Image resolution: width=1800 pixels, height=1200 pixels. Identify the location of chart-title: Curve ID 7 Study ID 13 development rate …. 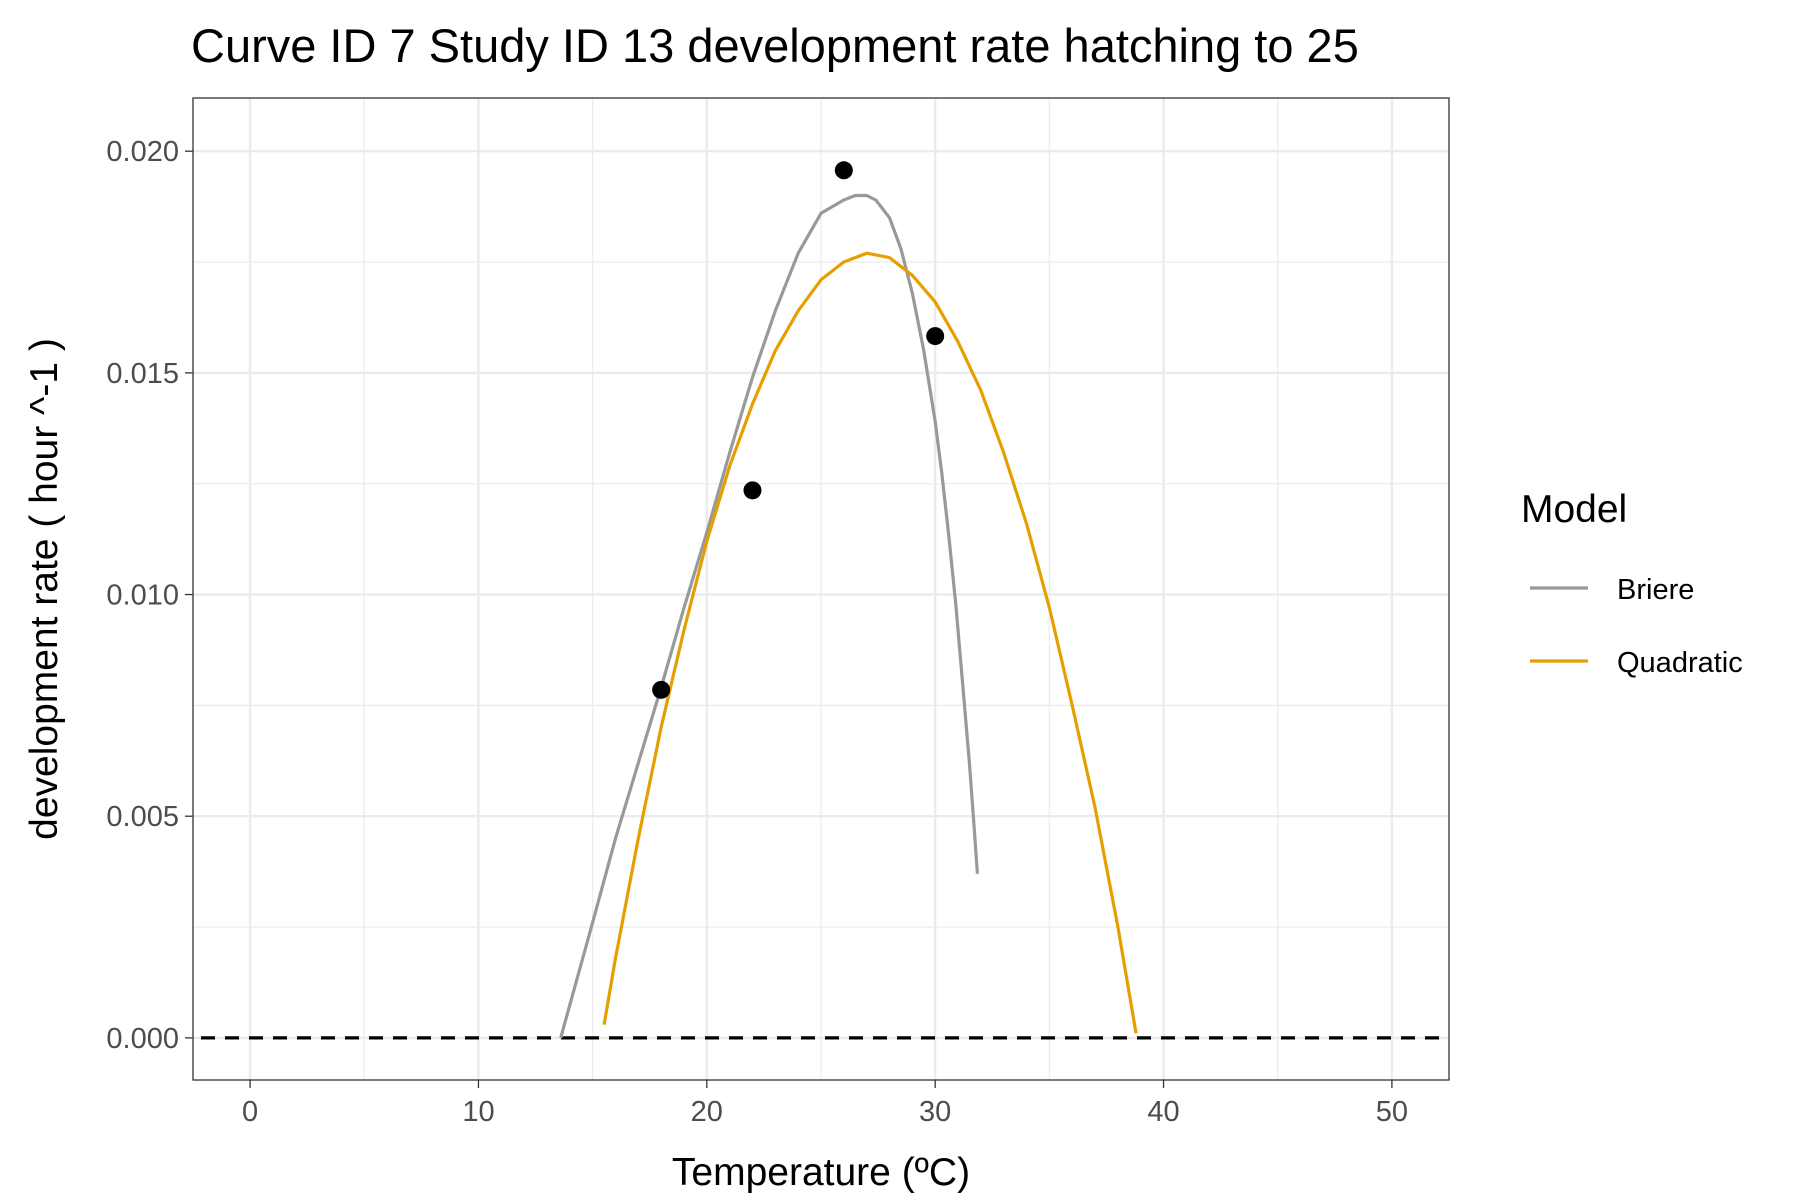
(775, 45).